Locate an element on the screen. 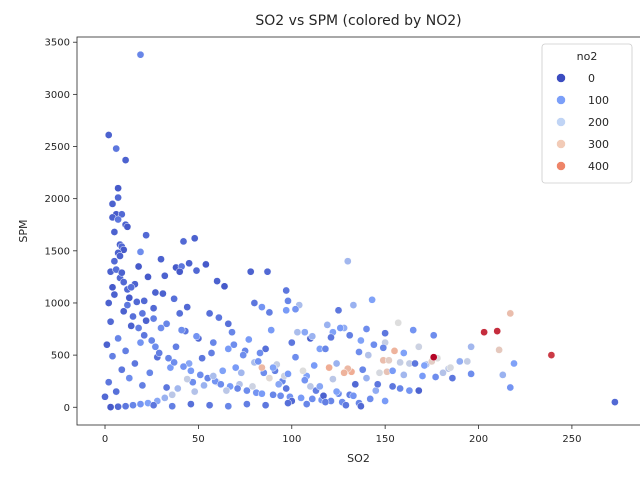 The height and width of the screenshot is (480, 640). x-tick-label: 100 is located at coordinates (291, 439).